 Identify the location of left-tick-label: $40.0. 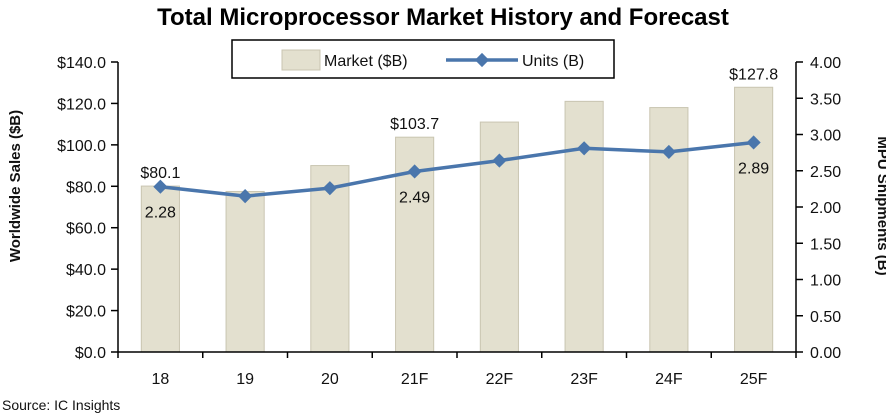
(86, 270).